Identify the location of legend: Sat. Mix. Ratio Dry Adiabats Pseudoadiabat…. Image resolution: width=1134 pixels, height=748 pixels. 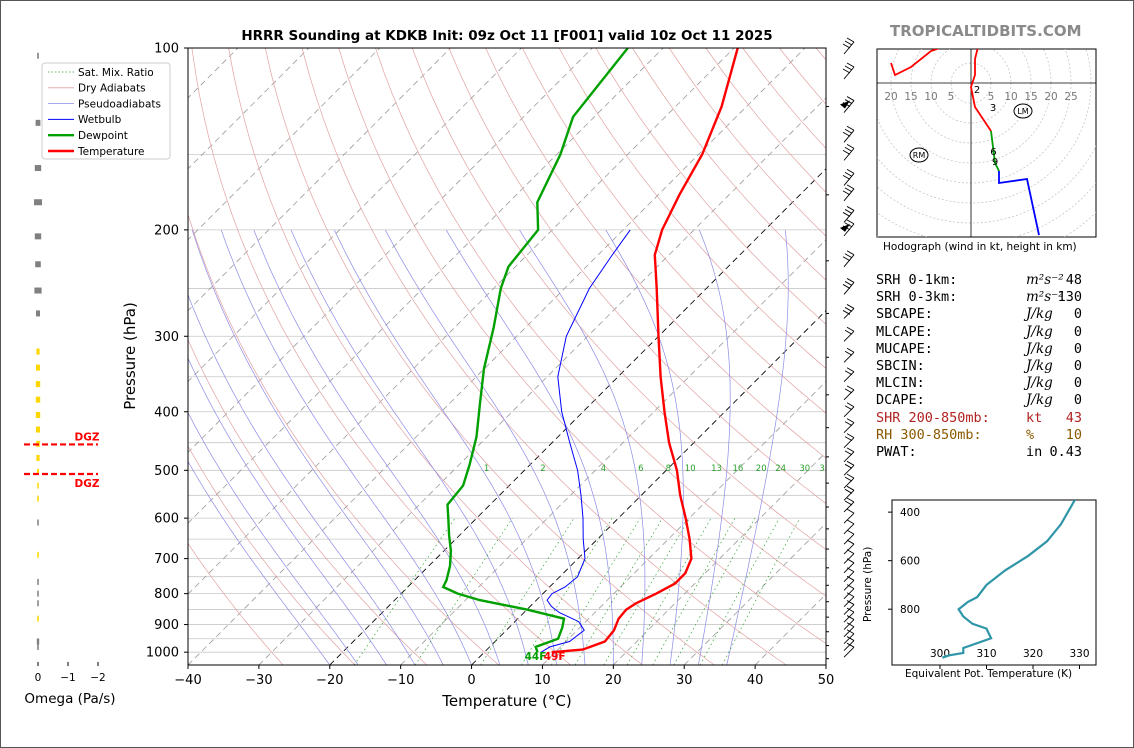
(106, 111).